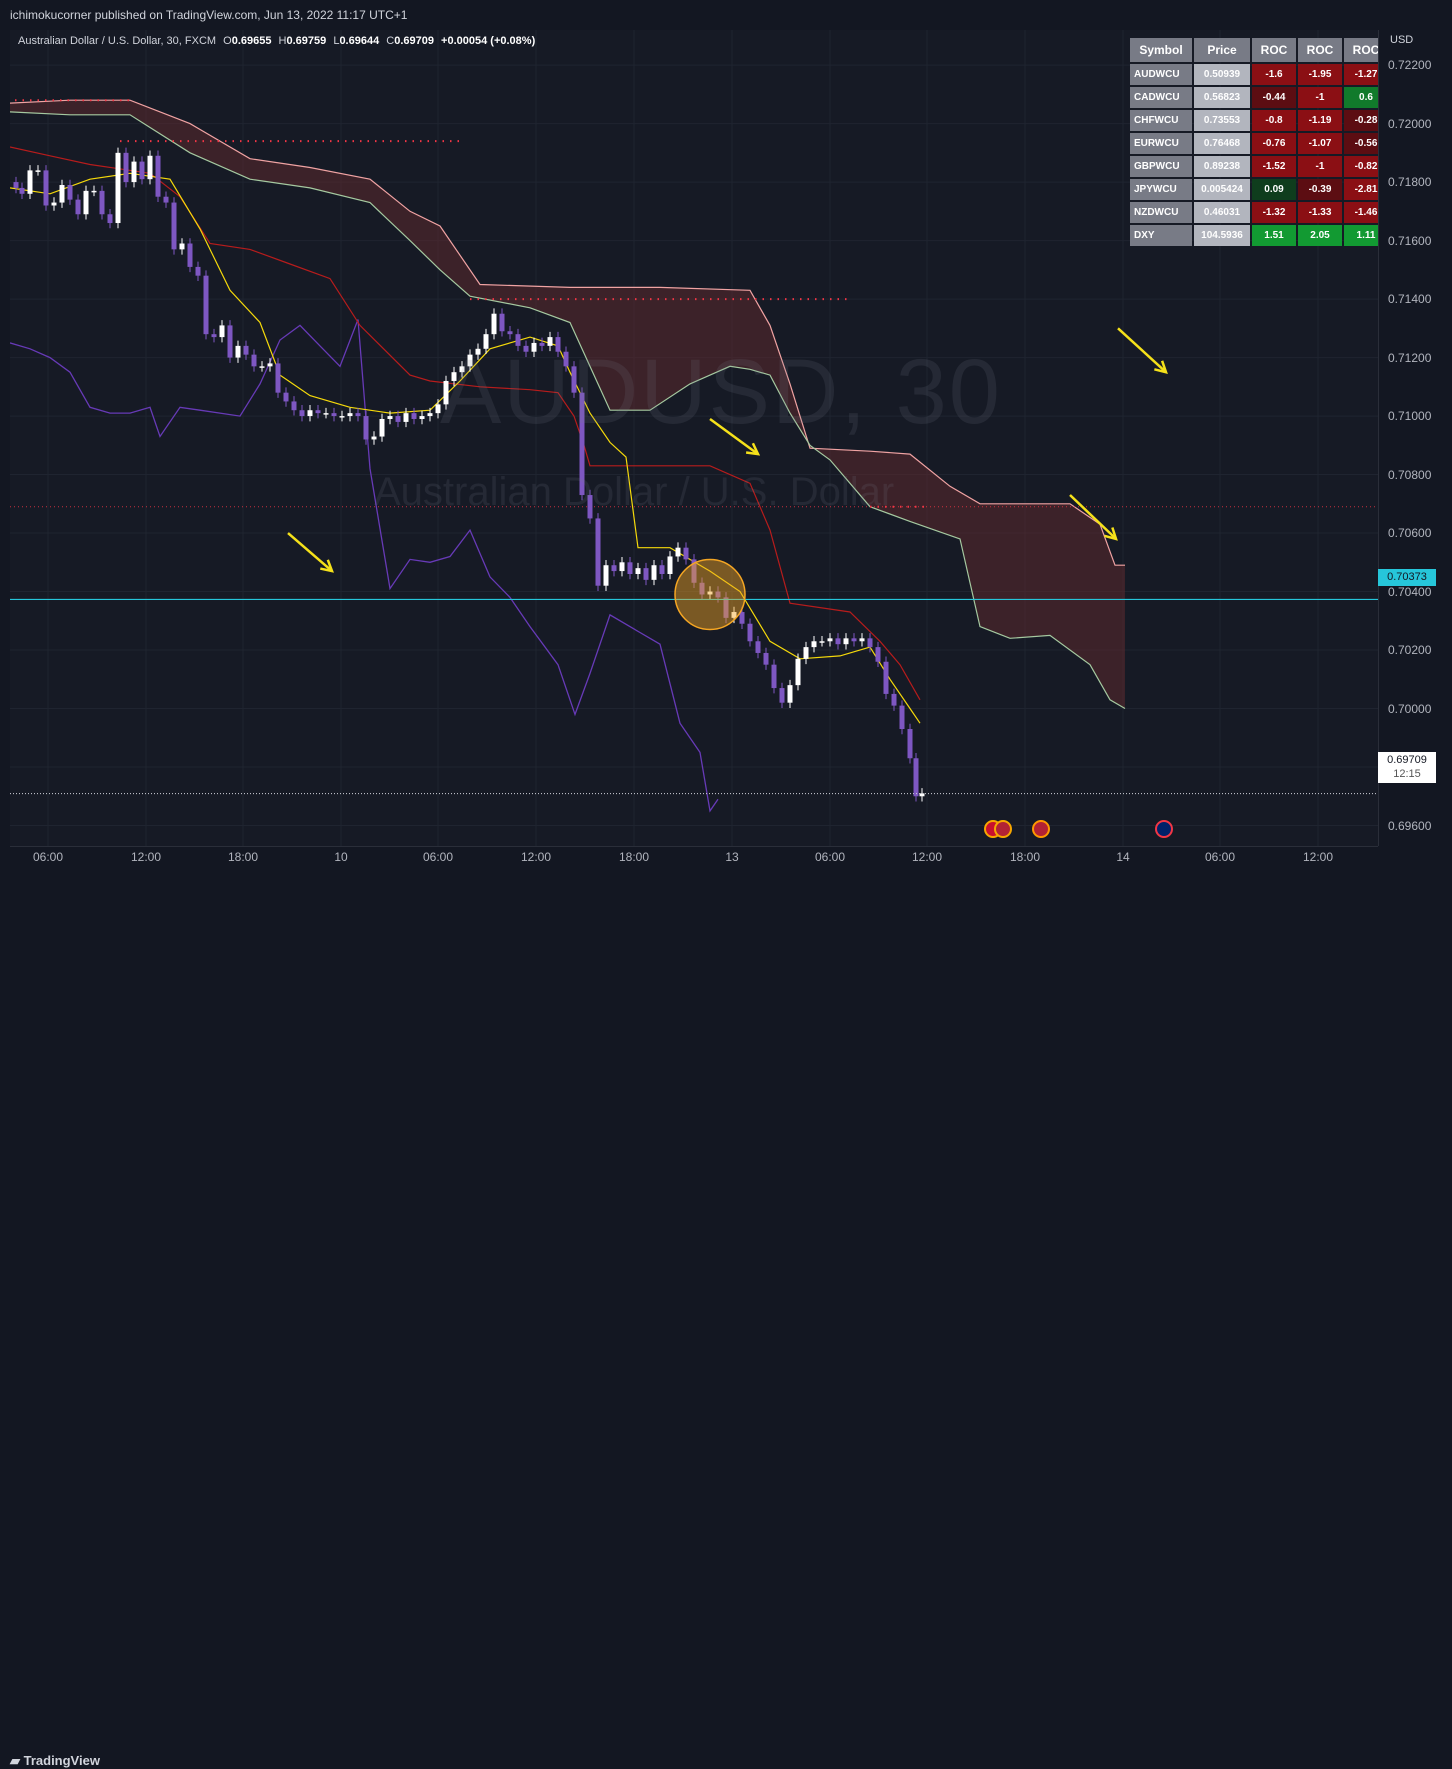 Image resolution: width=1452 pixels, height=1769 pixels. I want to click on roc-symbol: DXY, so click(1161, 235).